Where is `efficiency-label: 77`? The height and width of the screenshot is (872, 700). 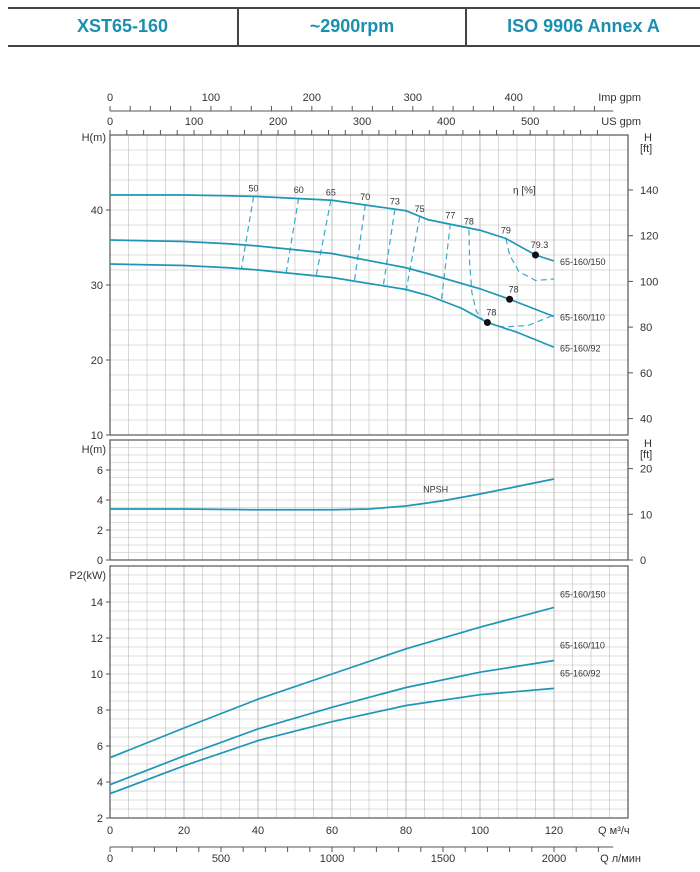
efficiency-label: 77 is located at coordinates (450, 216).